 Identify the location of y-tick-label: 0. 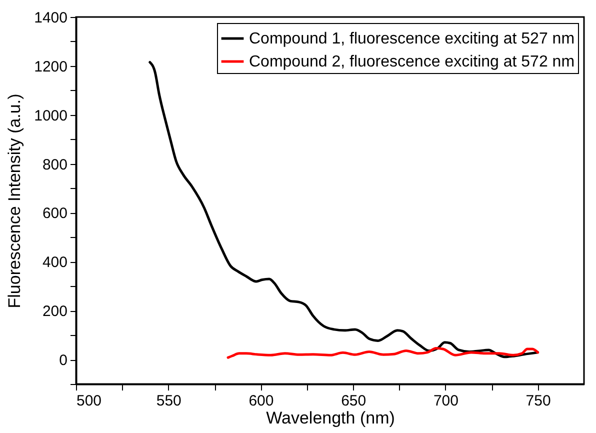
(63, 361).